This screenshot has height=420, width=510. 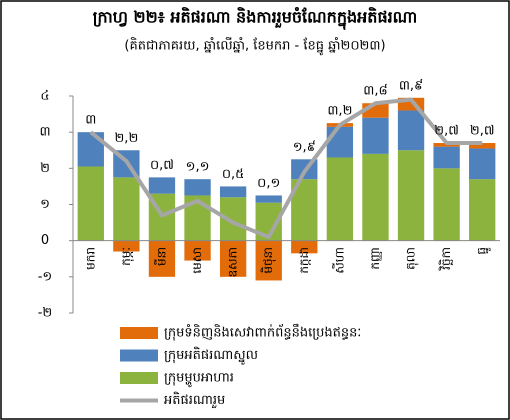 I want to click on x-tick-label: កញ្ញា, so click(x=375, y=258).